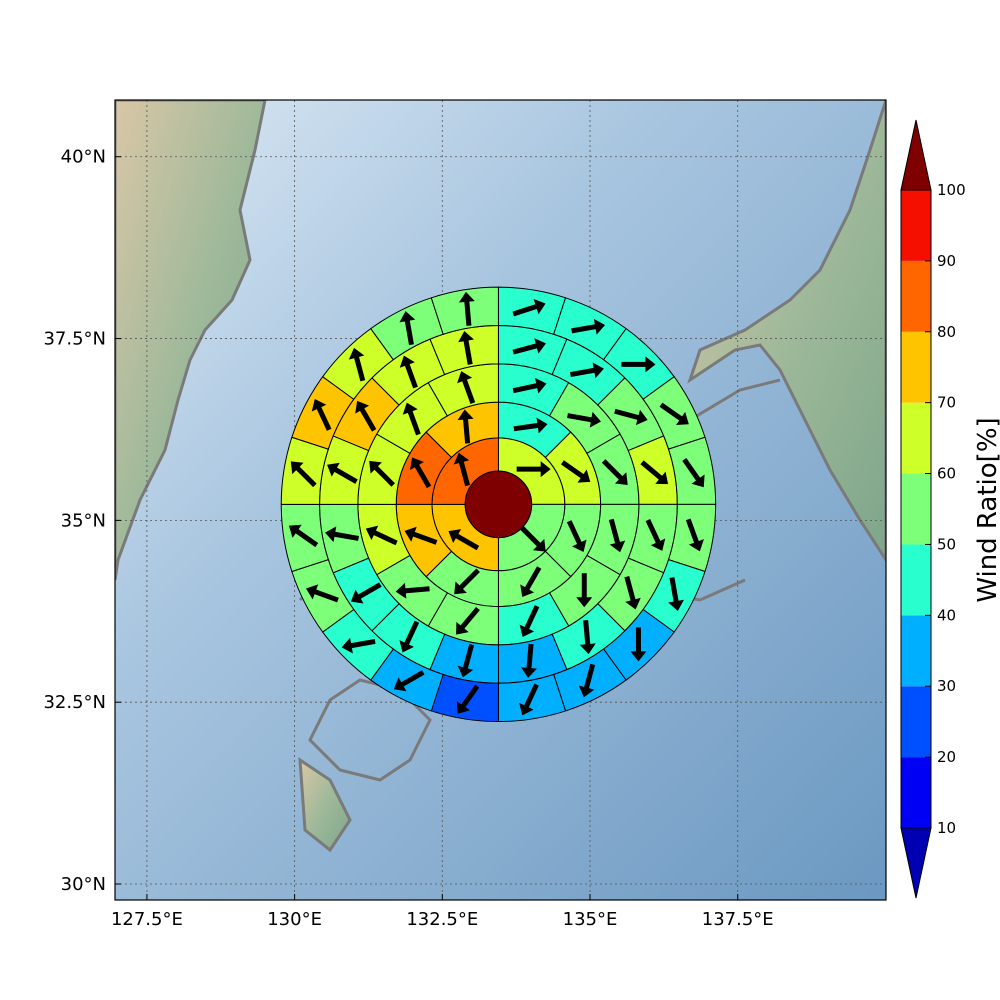  Describe the element at coordinates (951, 190) in the screenshot. I see `colorbar-tick-label: 100` at that location.